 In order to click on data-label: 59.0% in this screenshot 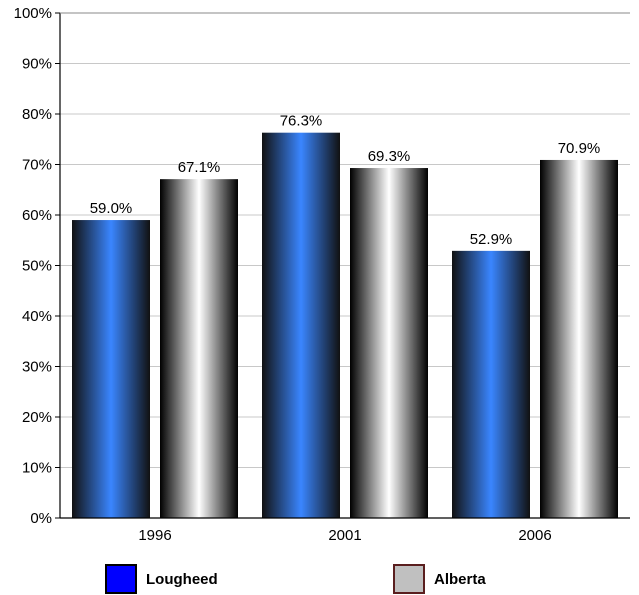, I will do `click(111, 208)`.